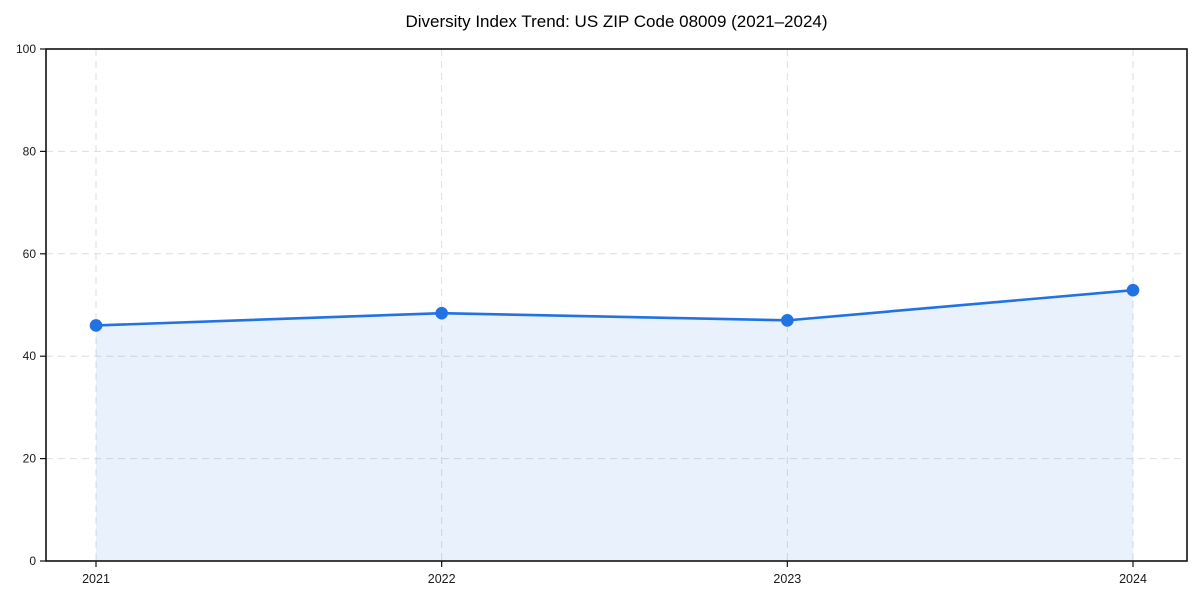 The image size is (1200, 600). What do you see at coordinates (30, 356) in the screenshot?
I see `y-tick-label: 40` at bounding box center [30, 356].